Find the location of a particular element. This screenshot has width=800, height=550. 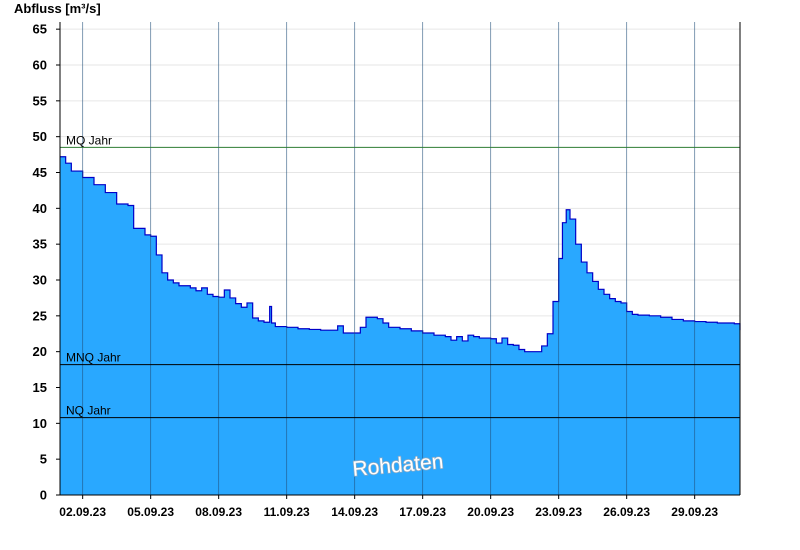

y-tick-label: 50 is located at coordinates (40, 136).